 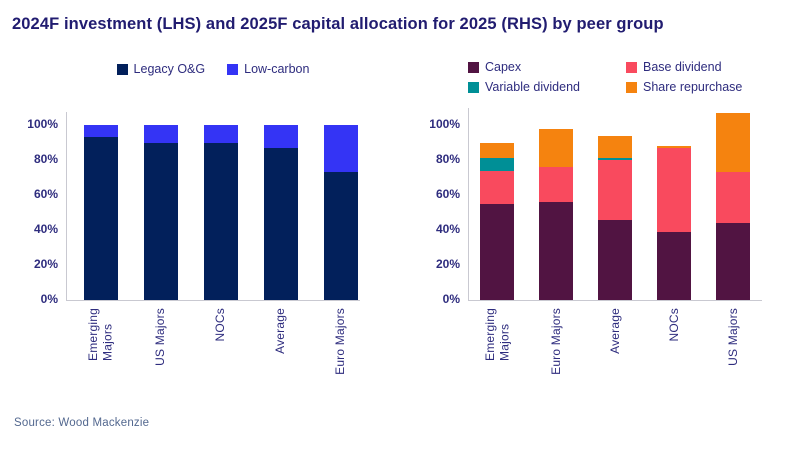 What do you see at coordinates (496, 334) in the screenshot?
I see `x-category-label: Emerging Majors` at bounding box center [496, 334].